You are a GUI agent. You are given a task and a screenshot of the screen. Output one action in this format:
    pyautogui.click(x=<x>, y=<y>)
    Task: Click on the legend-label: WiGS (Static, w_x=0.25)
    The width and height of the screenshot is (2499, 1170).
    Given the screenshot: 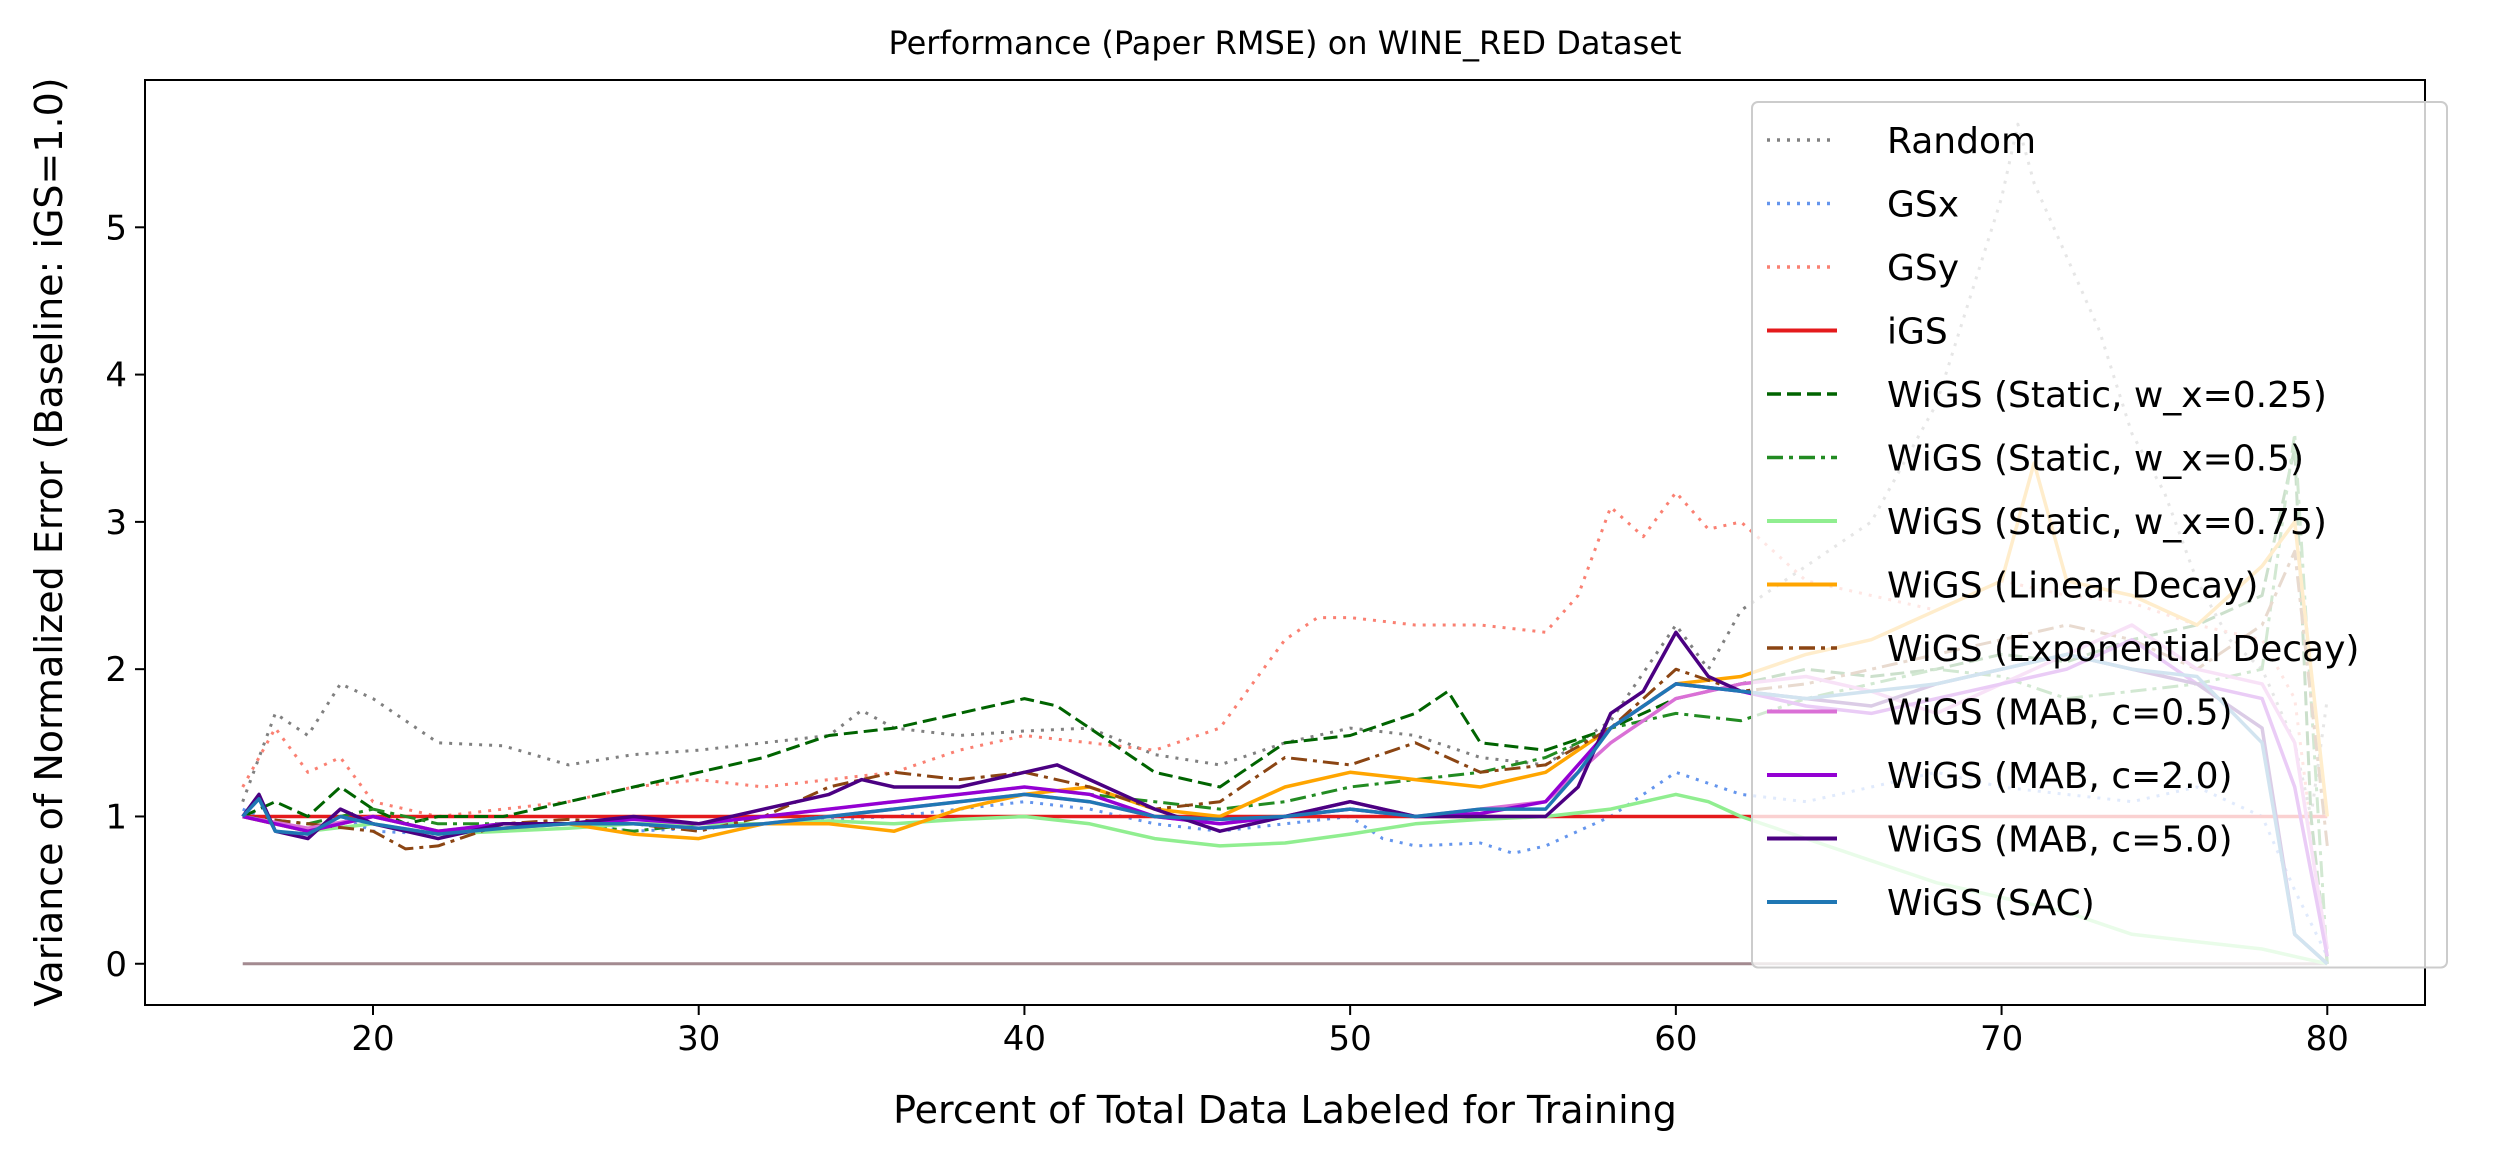 What is the action you would take?
    pyautogui.click(x=2107, y=395)
    